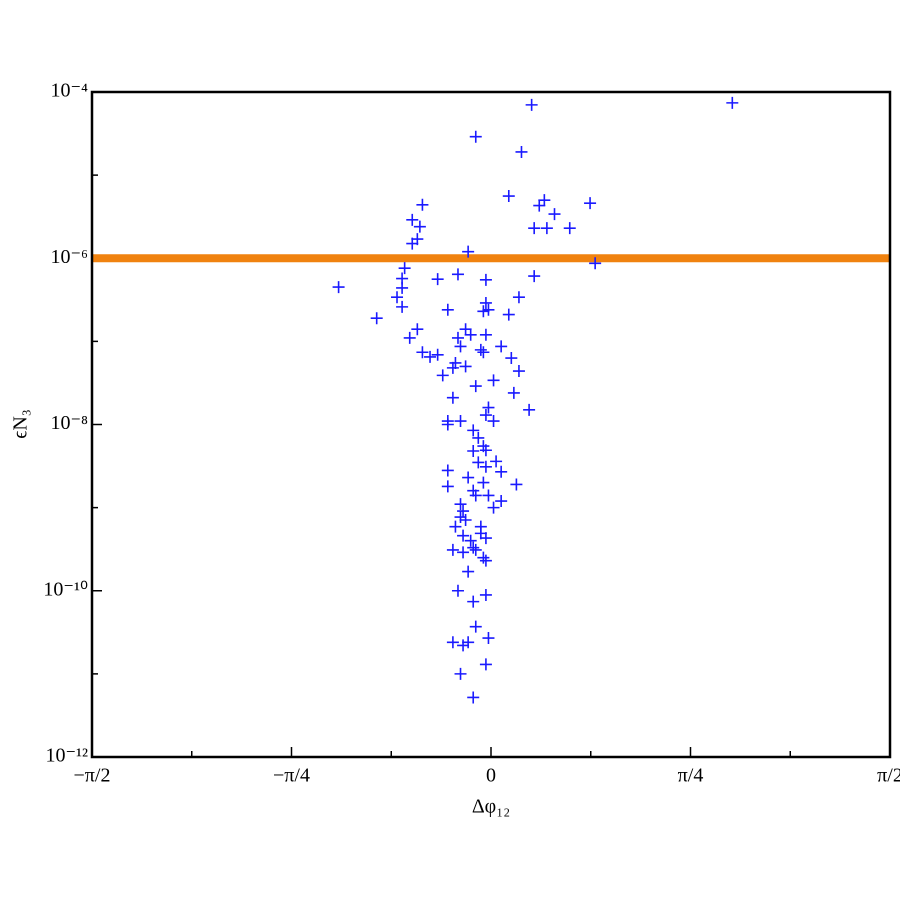  What do you see at coordinates (888, 776) in the screenshot?
I see `x-tick-label: π/2` at bounding box center [888, 776].